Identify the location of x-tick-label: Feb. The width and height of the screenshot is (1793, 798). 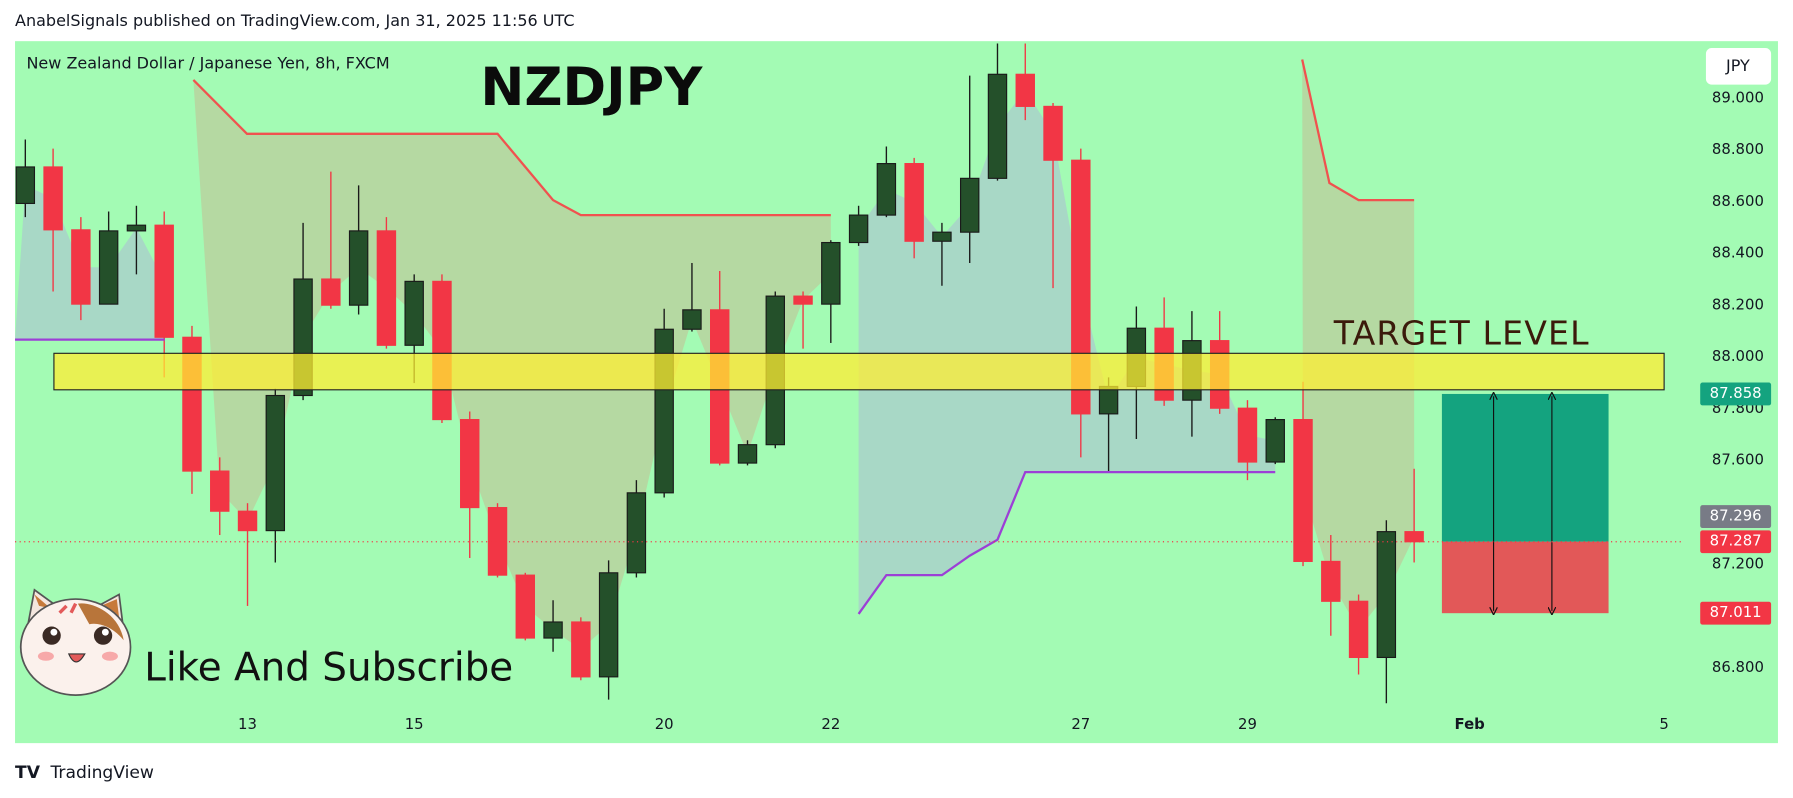
(1470, 724).